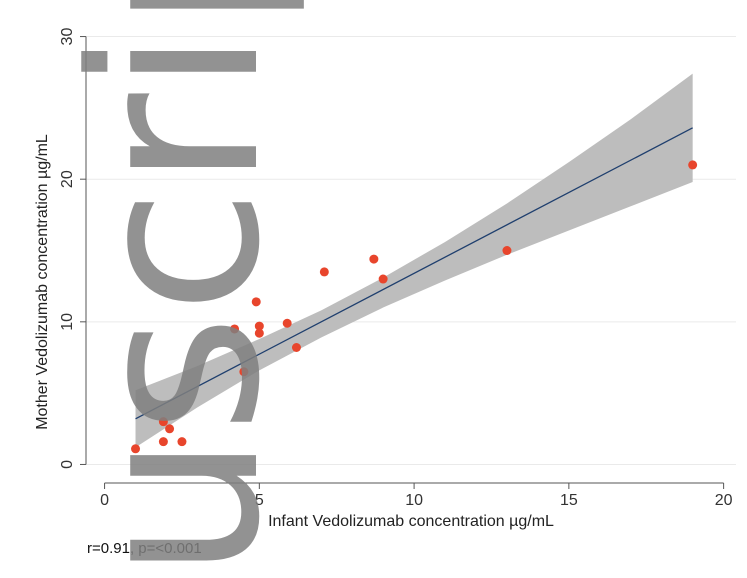 Image resolution: width=747 pixels, height=578 pixels. Describe the element at coordinates (259, 500) in the screenshot. I see `x-tick-label-5: 5` at that location.